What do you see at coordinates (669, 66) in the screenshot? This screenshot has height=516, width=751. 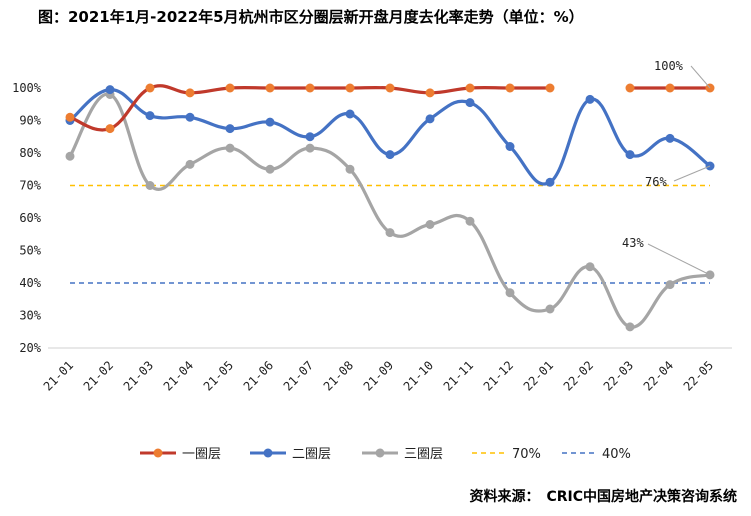 I see `annotation-label: 100%` at bounding box center [669, 66].